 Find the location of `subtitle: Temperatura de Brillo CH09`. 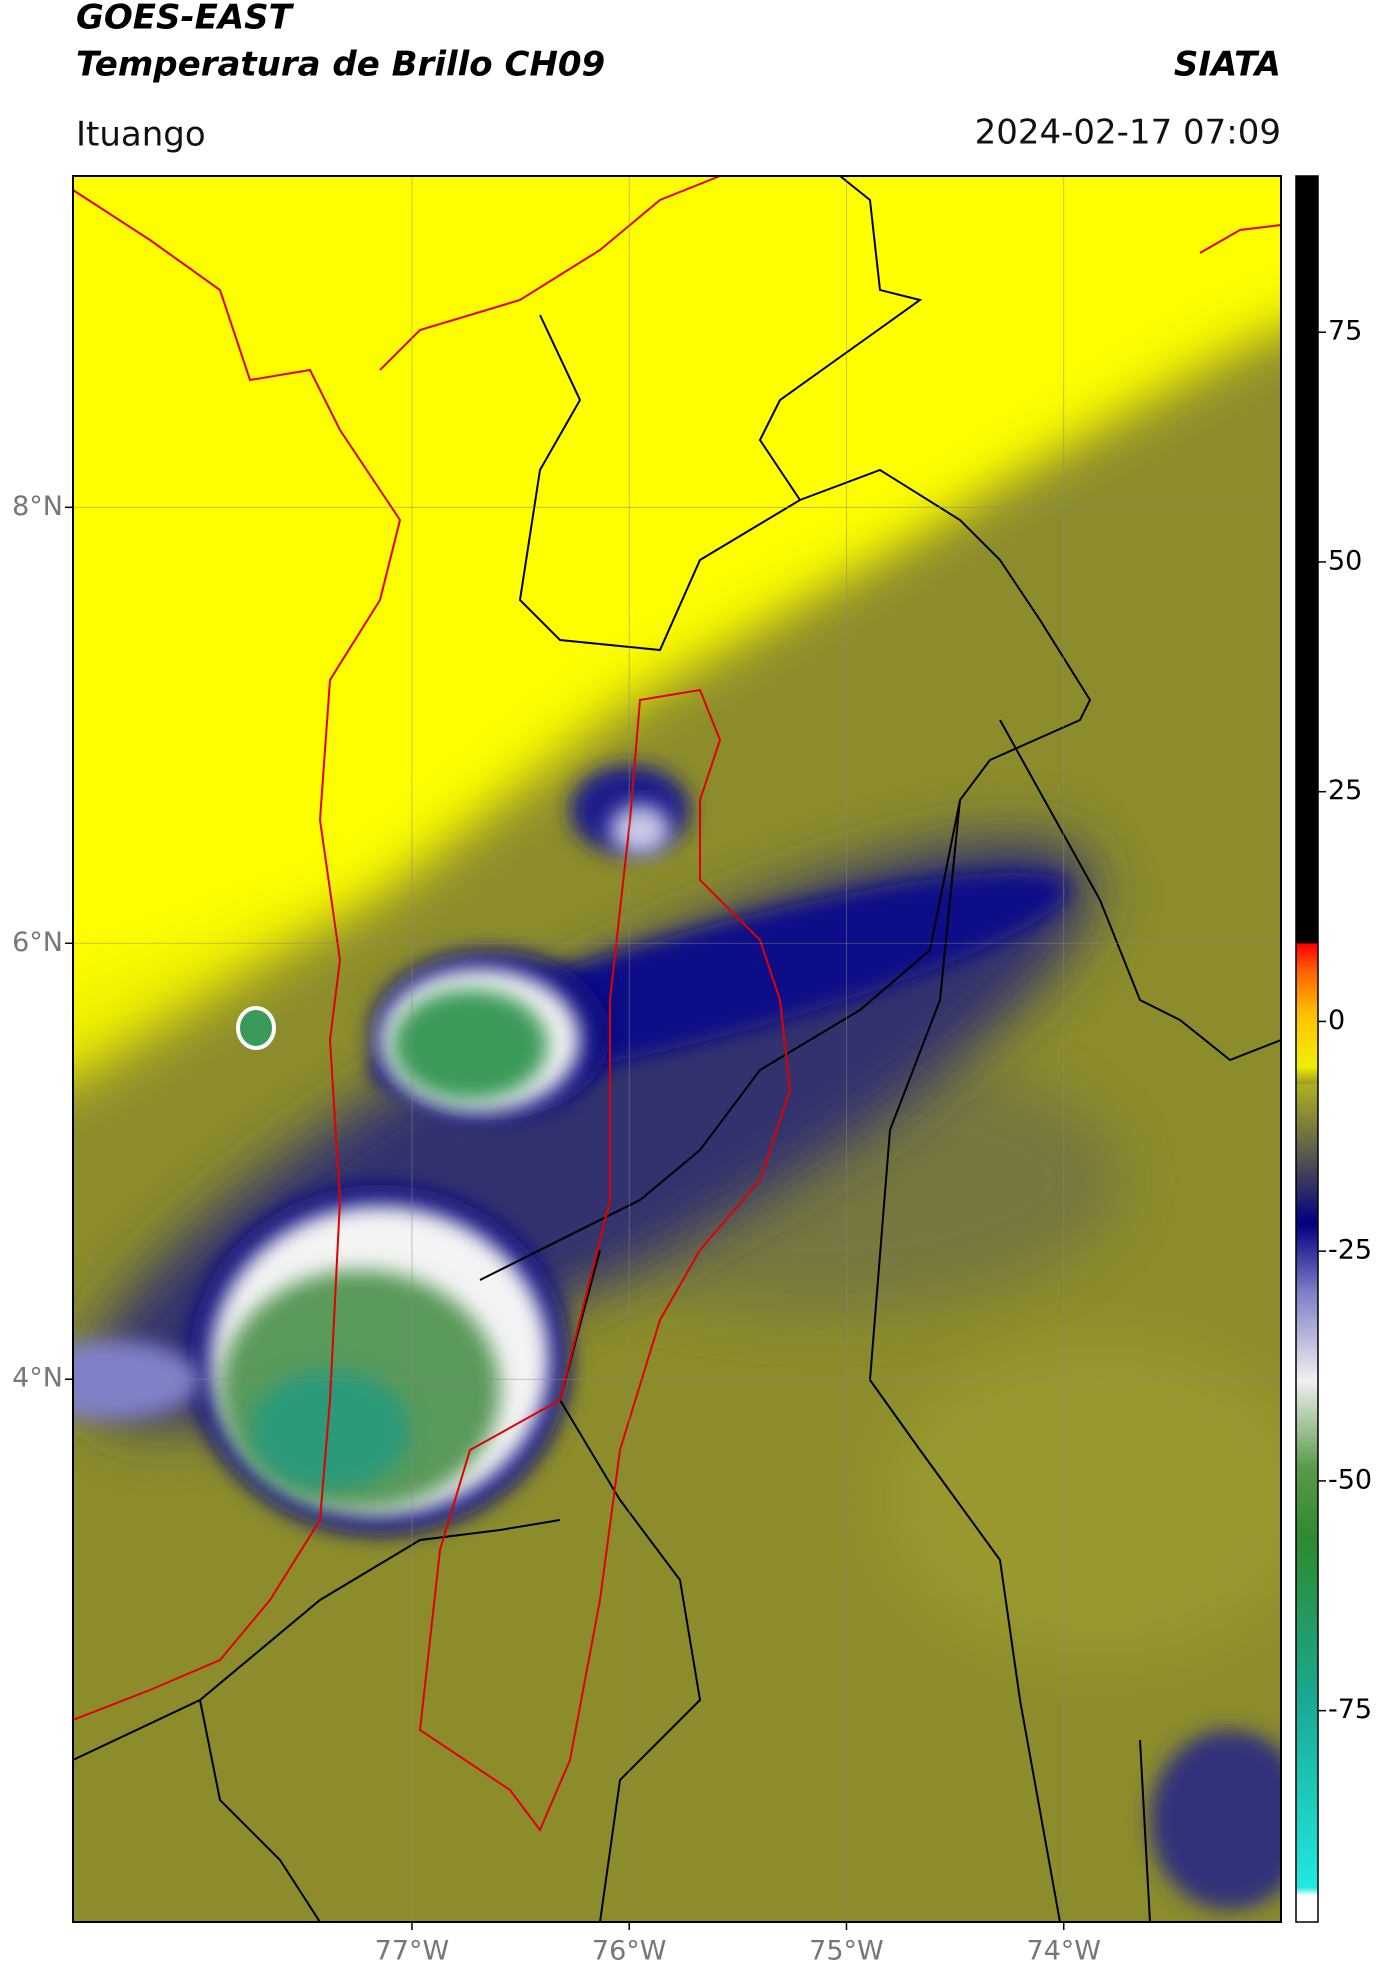

subtitle: Temperatura de Brillo CH09 is located at coordinates (340, 65).